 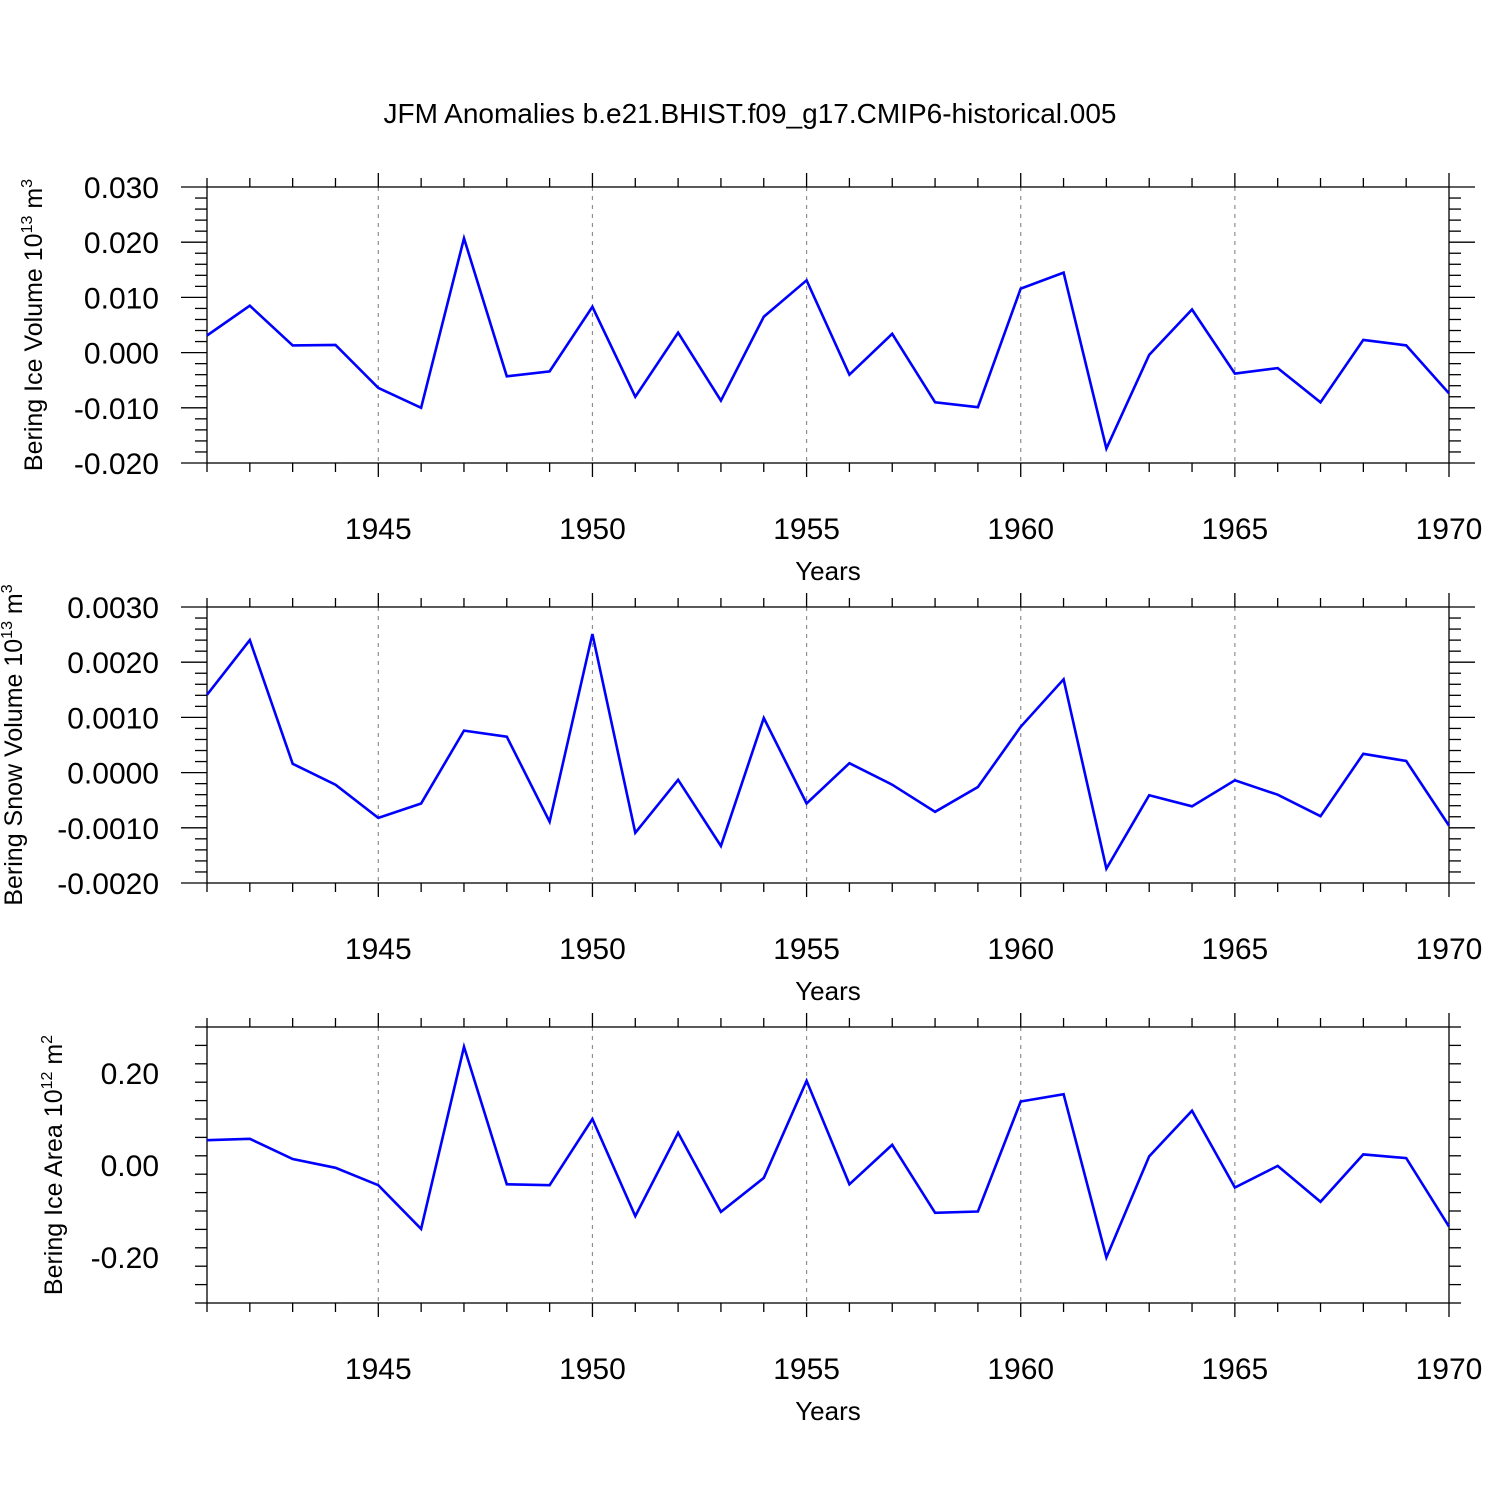 I want to click on y-tick-label: -0.0010, so click(x=108, y=829).